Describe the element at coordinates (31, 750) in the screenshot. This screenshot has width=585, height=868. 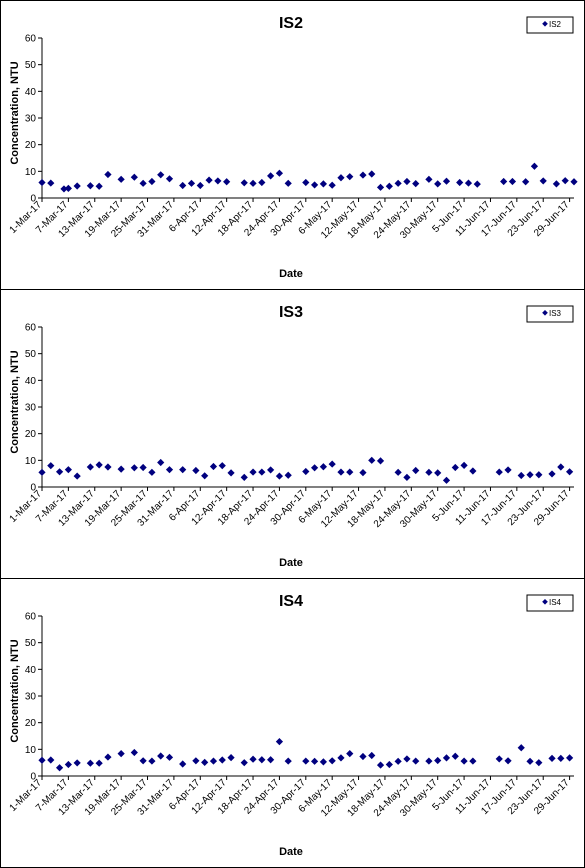
I see `y-tick-label: 10` at that location.